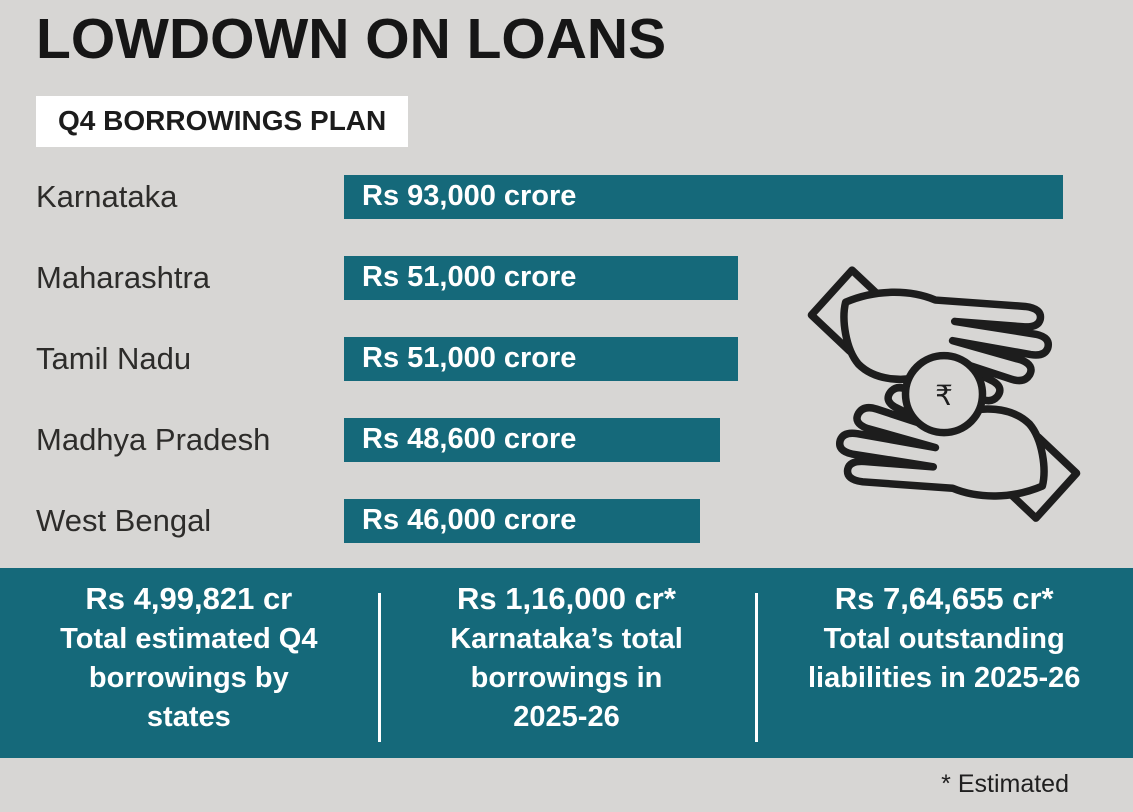 The image size is (1133, 812). What do you see at coordinates (114, 358) in the screenshot?
I see `row-label: Tamil Nadu` at bounding box center [114, 358].